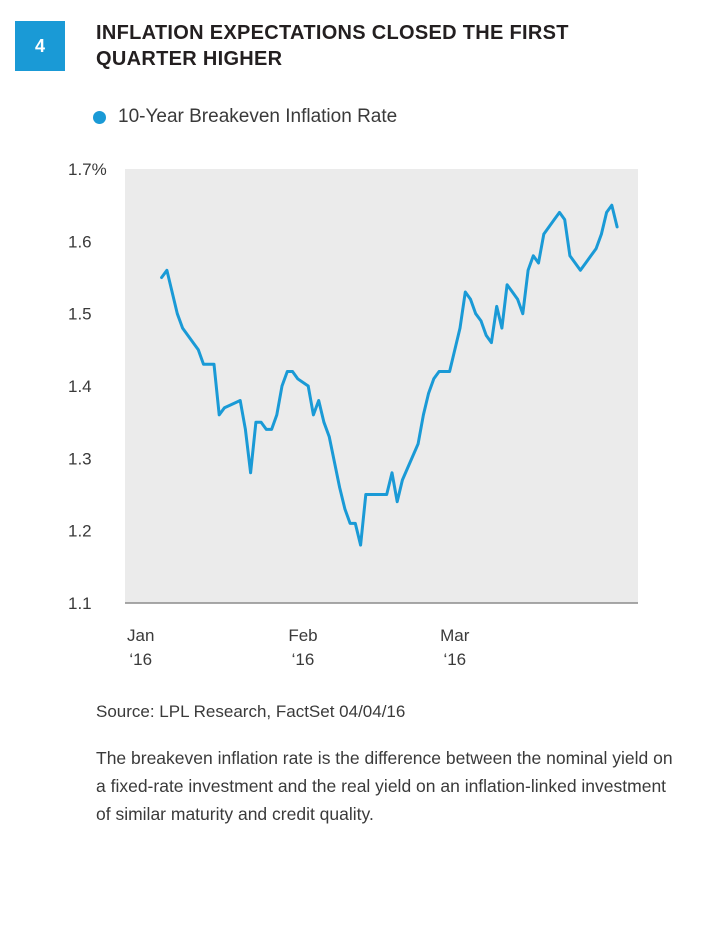  What do you see at coordinates (80, 458) in the screenshot?
I see `y-tick-label: 1.3` at bounding box center [80, 458].